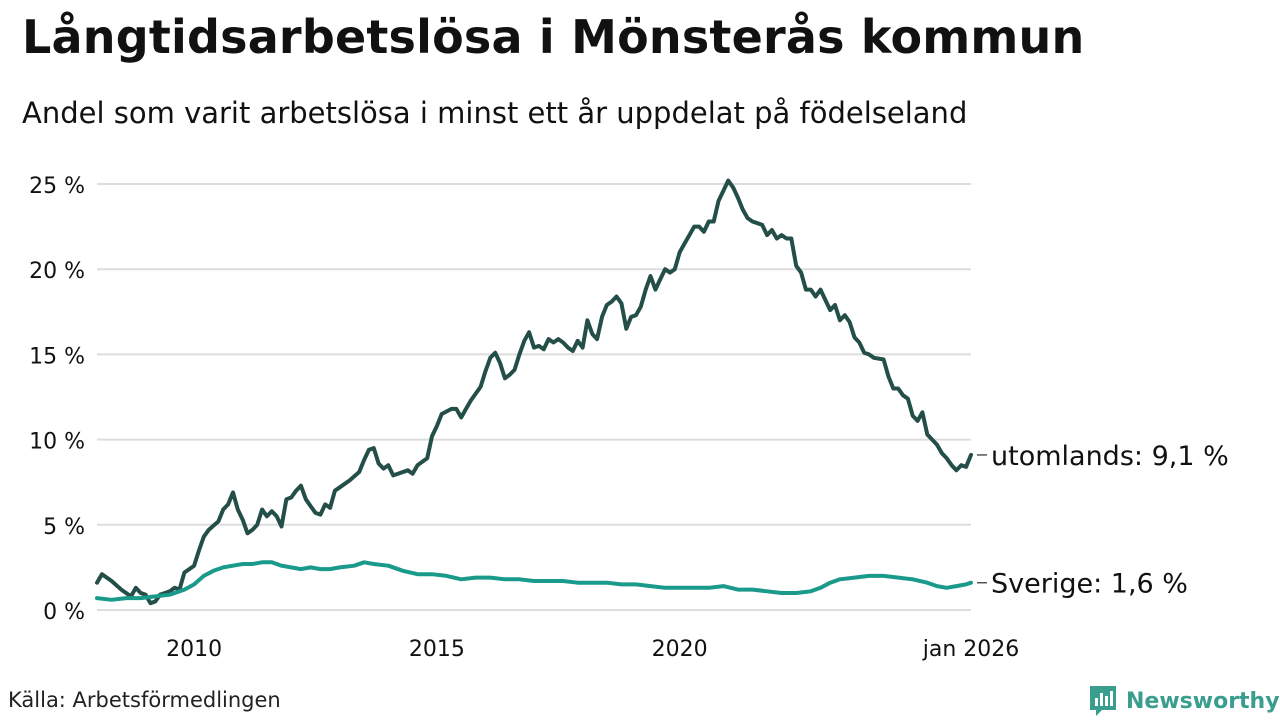  I want to click on x-tick-label: 2020, so click(680, 649).